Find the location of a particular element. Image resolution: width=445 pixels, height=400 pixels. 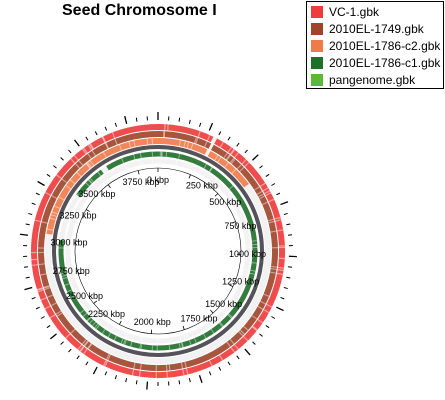

tick-label: 250 kbp is located at coordinates (202, 186).